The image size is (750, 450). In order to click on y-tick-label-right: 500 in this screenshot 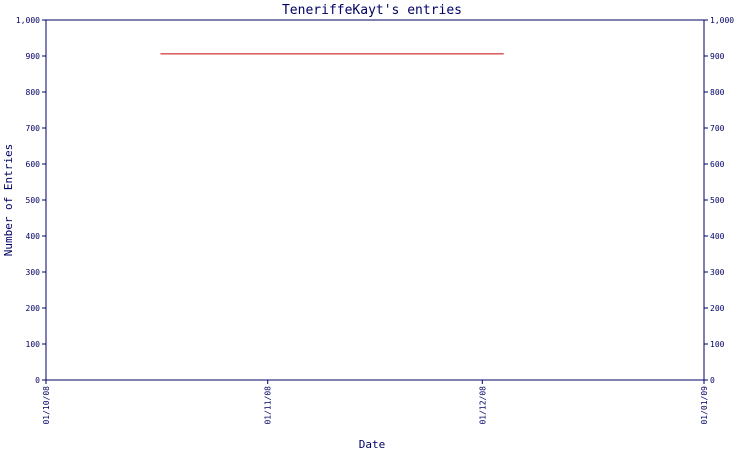, I will do `click(717, 200)`.